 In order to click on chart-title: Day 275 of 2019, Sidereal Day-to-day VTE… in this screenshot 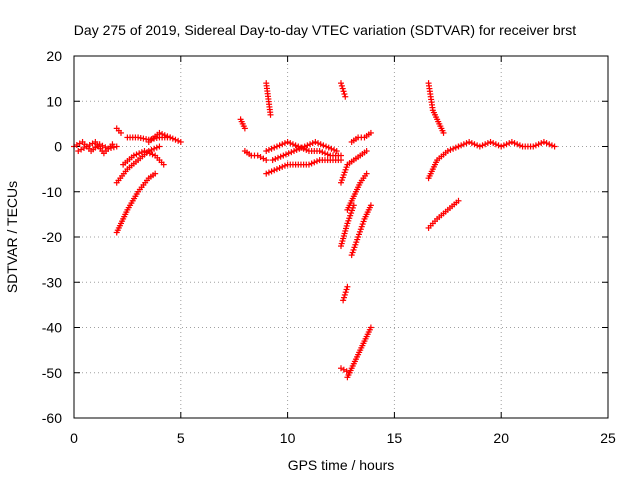, I will do `click(325, 30)`.